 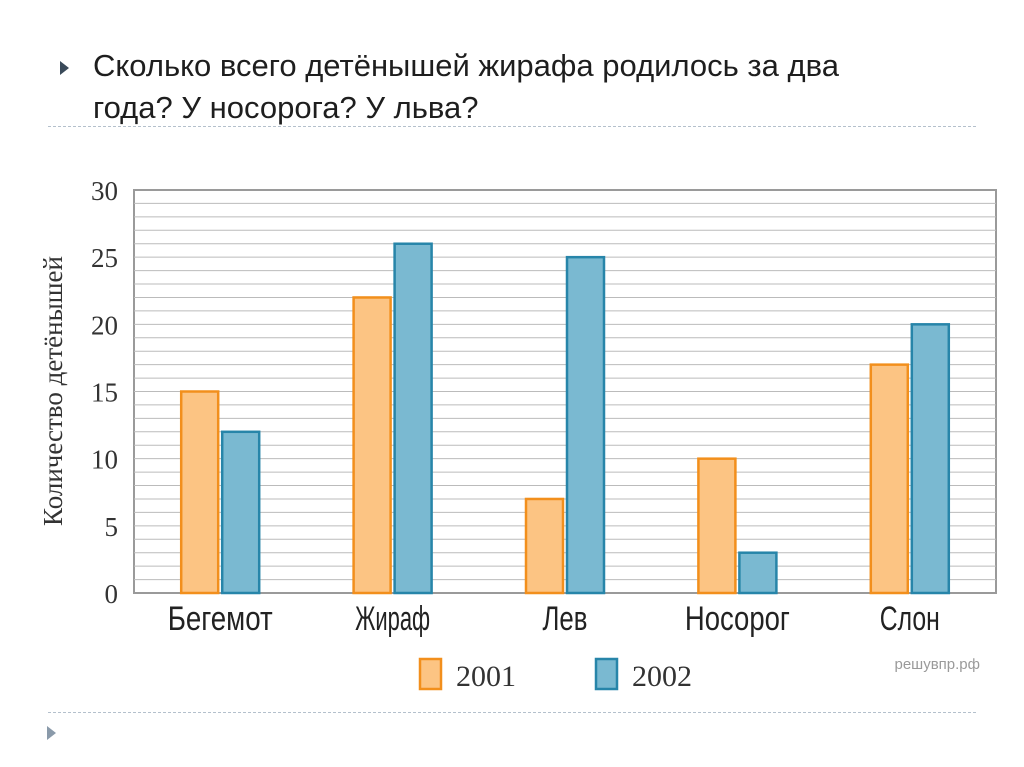 What do you see at coordinates (199, 492) in the screenshot?
I see `bar-2001-Бегемот` at bounding box center [199, 492].